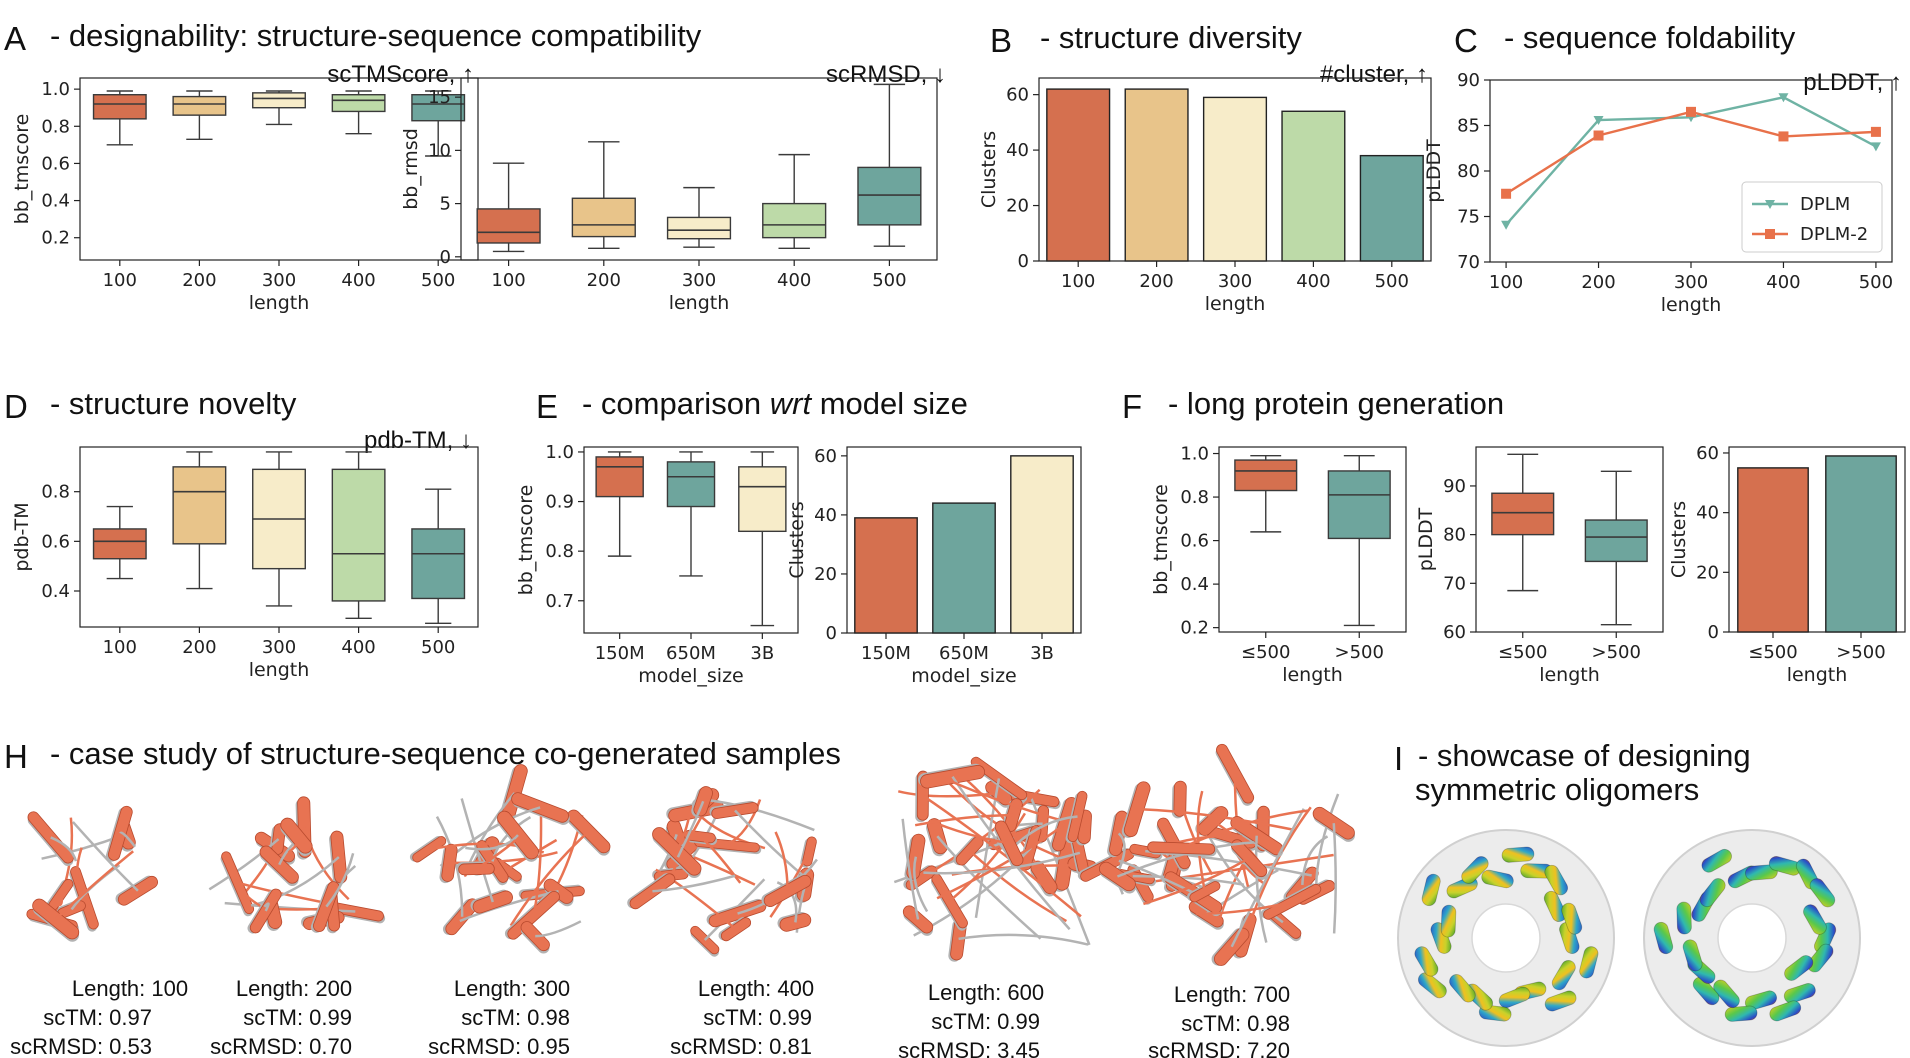 The image size is (1910, 1058). I want to click on case-5-length: Length: 600, so click(986, 992).